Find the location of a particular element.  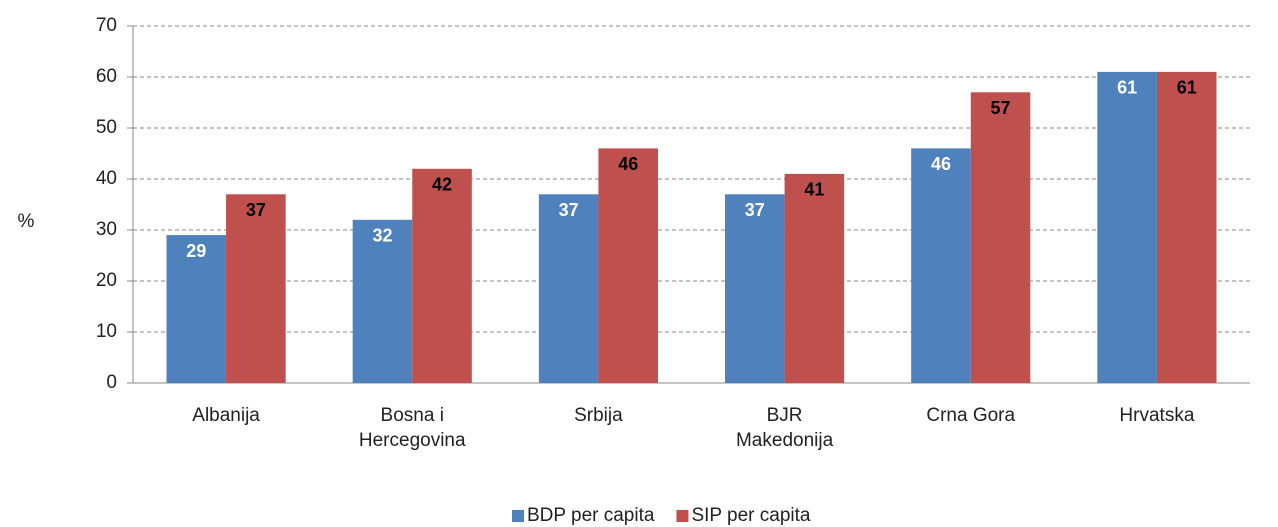

x-tick-label: Albanija is located at coordinates (226, 415).